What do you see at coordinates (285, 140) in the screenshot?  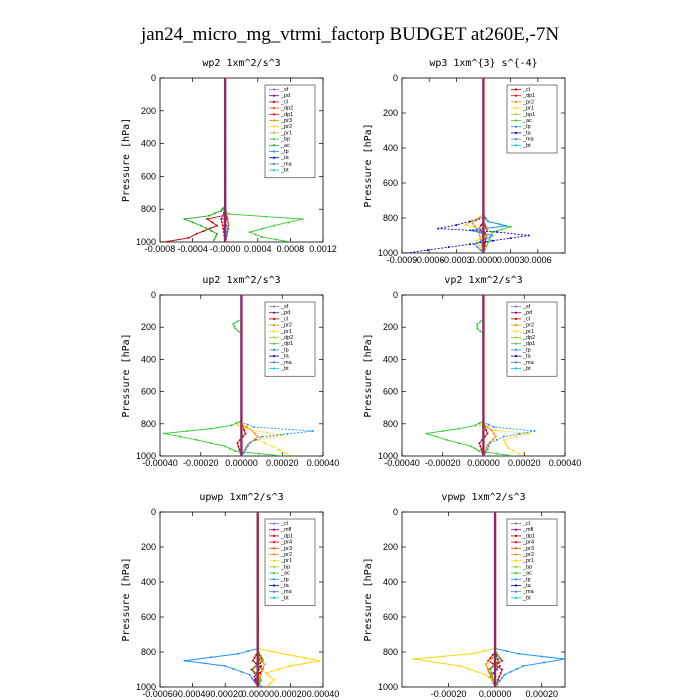 I see `legend-entry: _bp` at bounding box center [285, 140].